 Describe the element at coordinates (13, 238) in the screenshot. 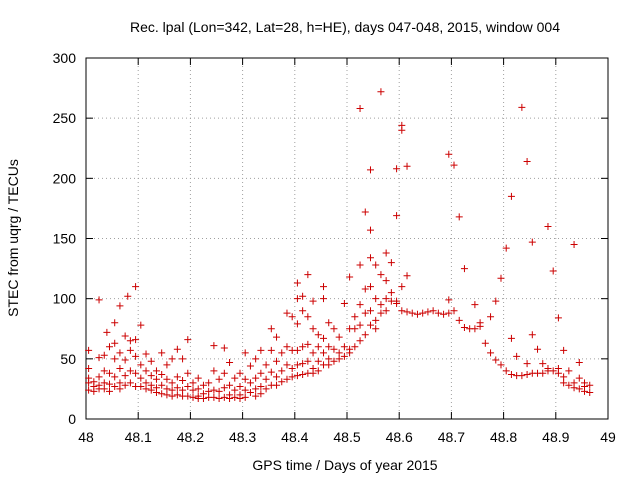

I see `y-axis-title: STEC from uqrg / TECUs` at that location.